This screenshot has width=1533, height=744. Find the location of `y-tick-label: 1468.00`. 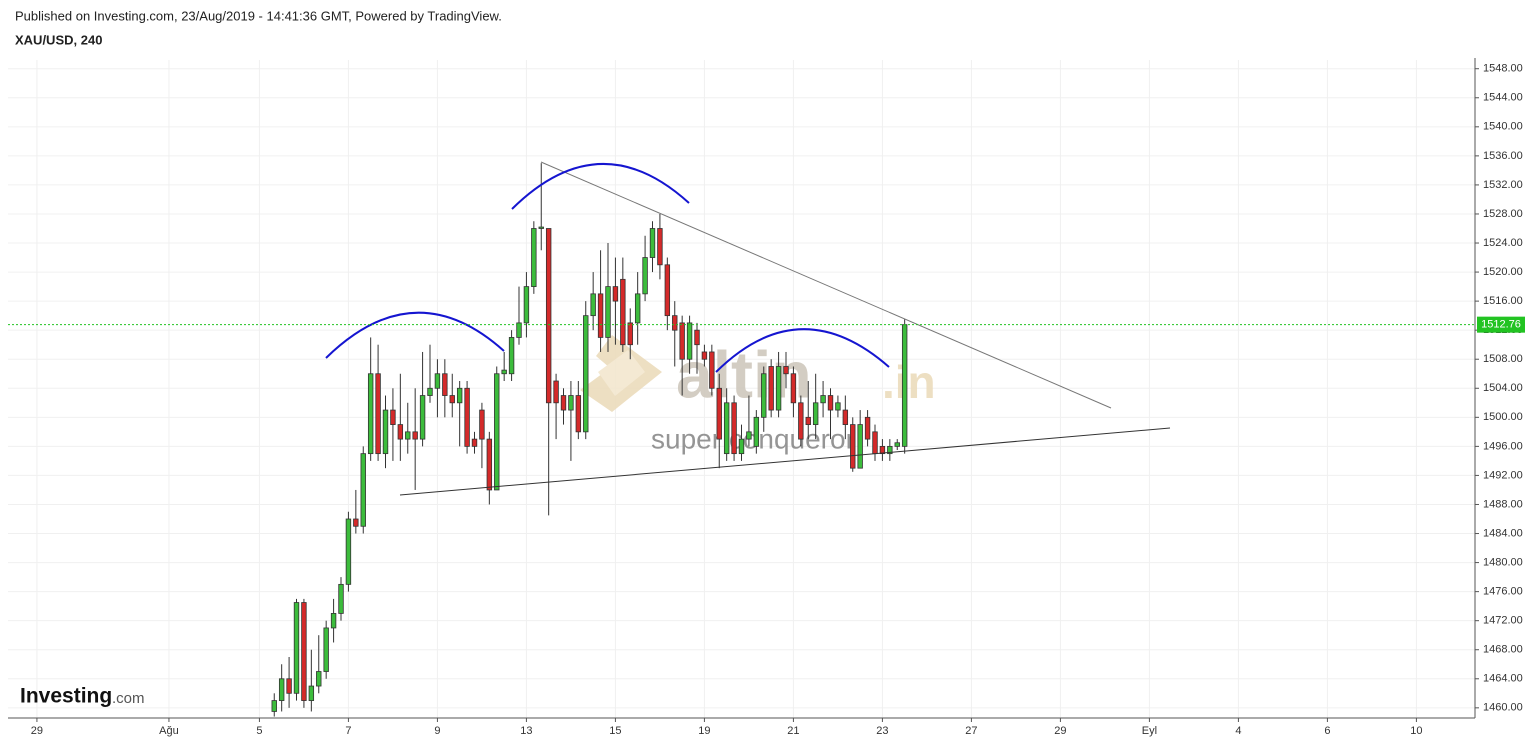

y-tick-label: 1468.00 is located at coordinates (1503, 650).